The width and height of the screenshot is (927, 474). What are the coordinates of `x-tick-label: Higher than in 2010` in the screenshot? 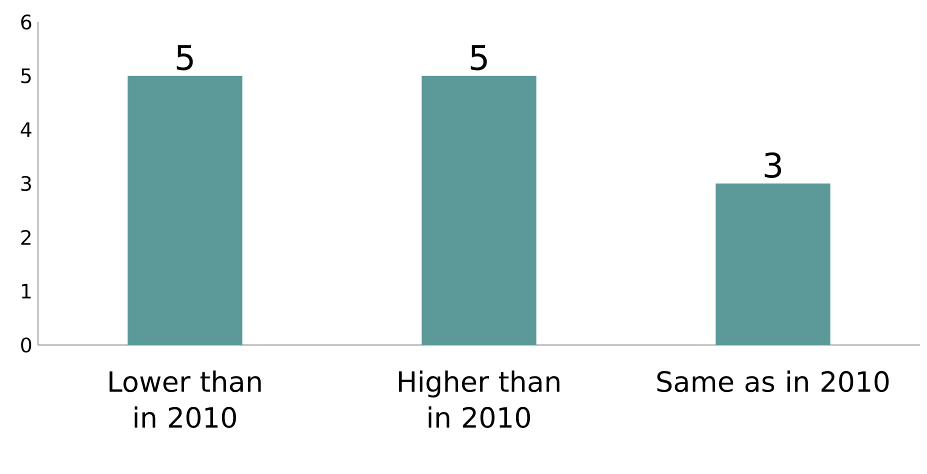 It's located at (479, 399).